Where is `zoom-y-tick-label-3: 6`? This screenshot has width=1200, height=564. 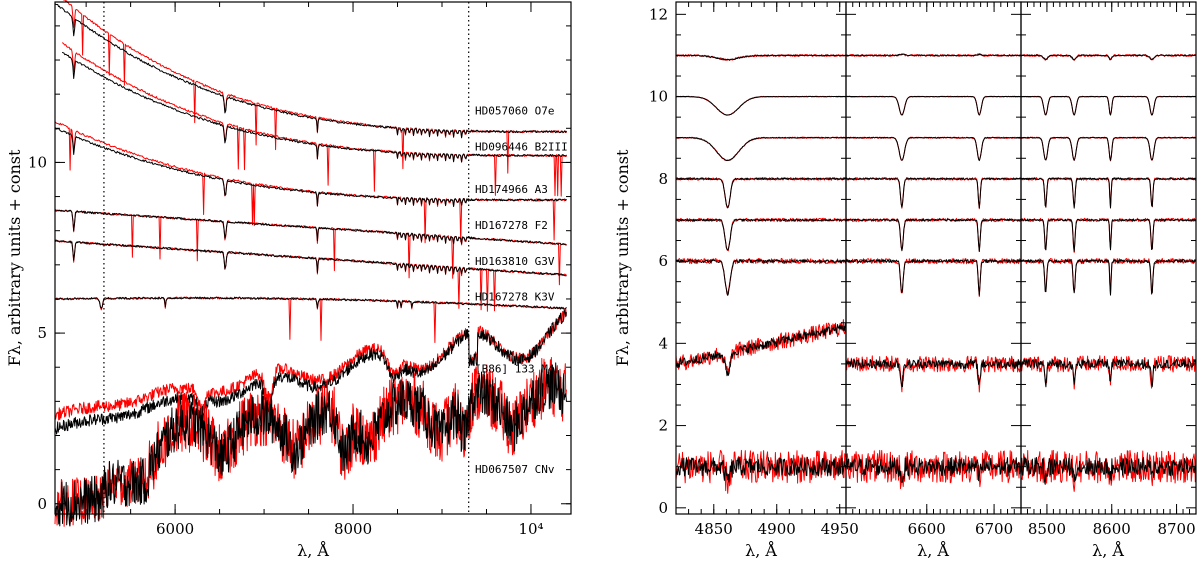 zoom-y-tick-label-3: 6 is located at coordinates (663, 261).